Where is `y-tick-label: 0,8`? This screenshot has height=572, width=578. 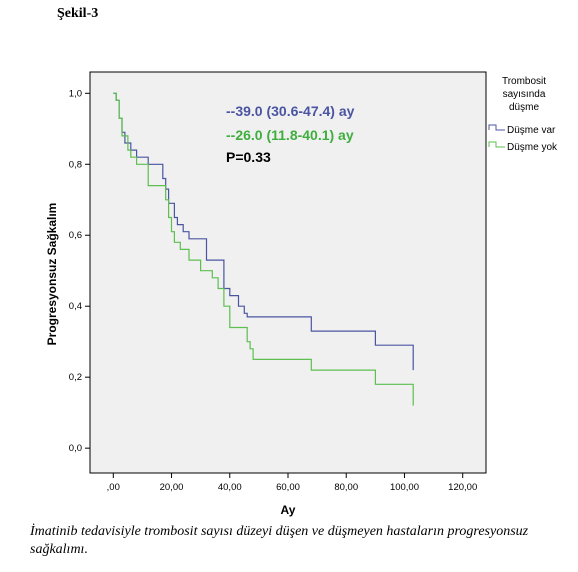 y-tick-label: 0,8 is located at coordinates (75, 164).